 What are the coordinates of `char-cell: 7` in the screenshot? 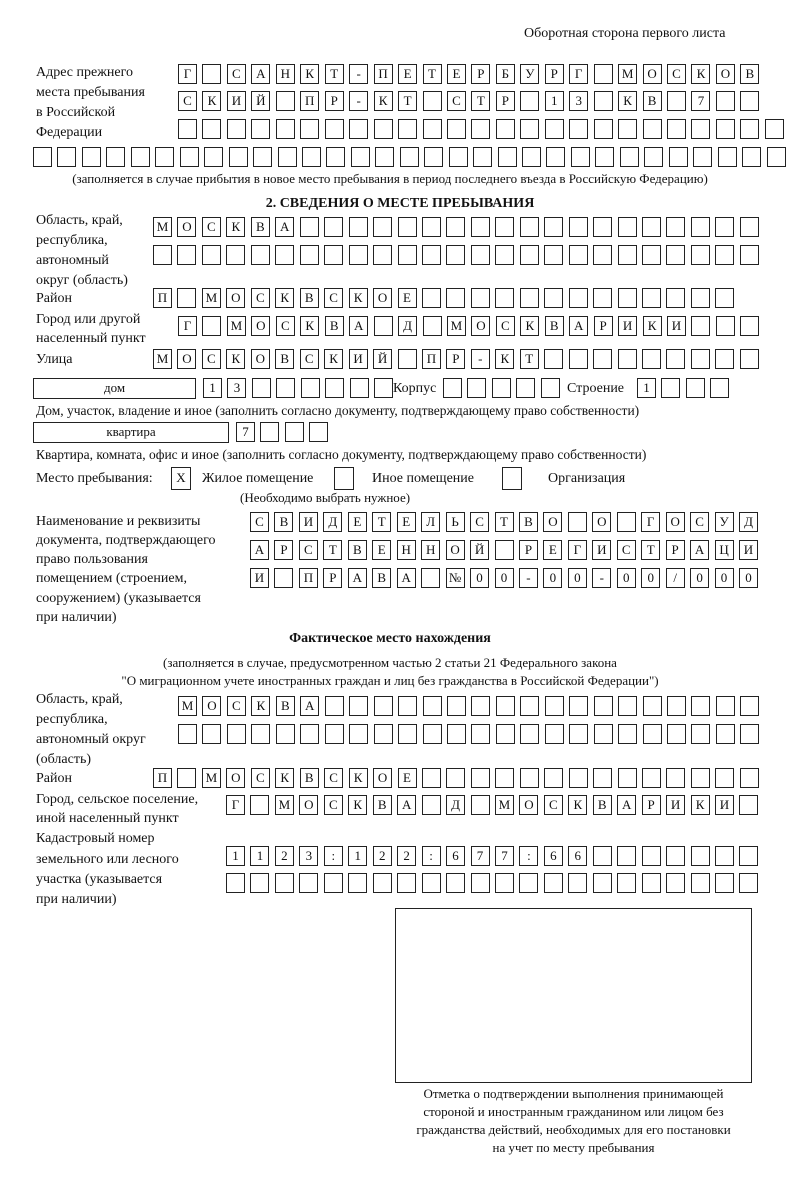 It's located at (245, 432).